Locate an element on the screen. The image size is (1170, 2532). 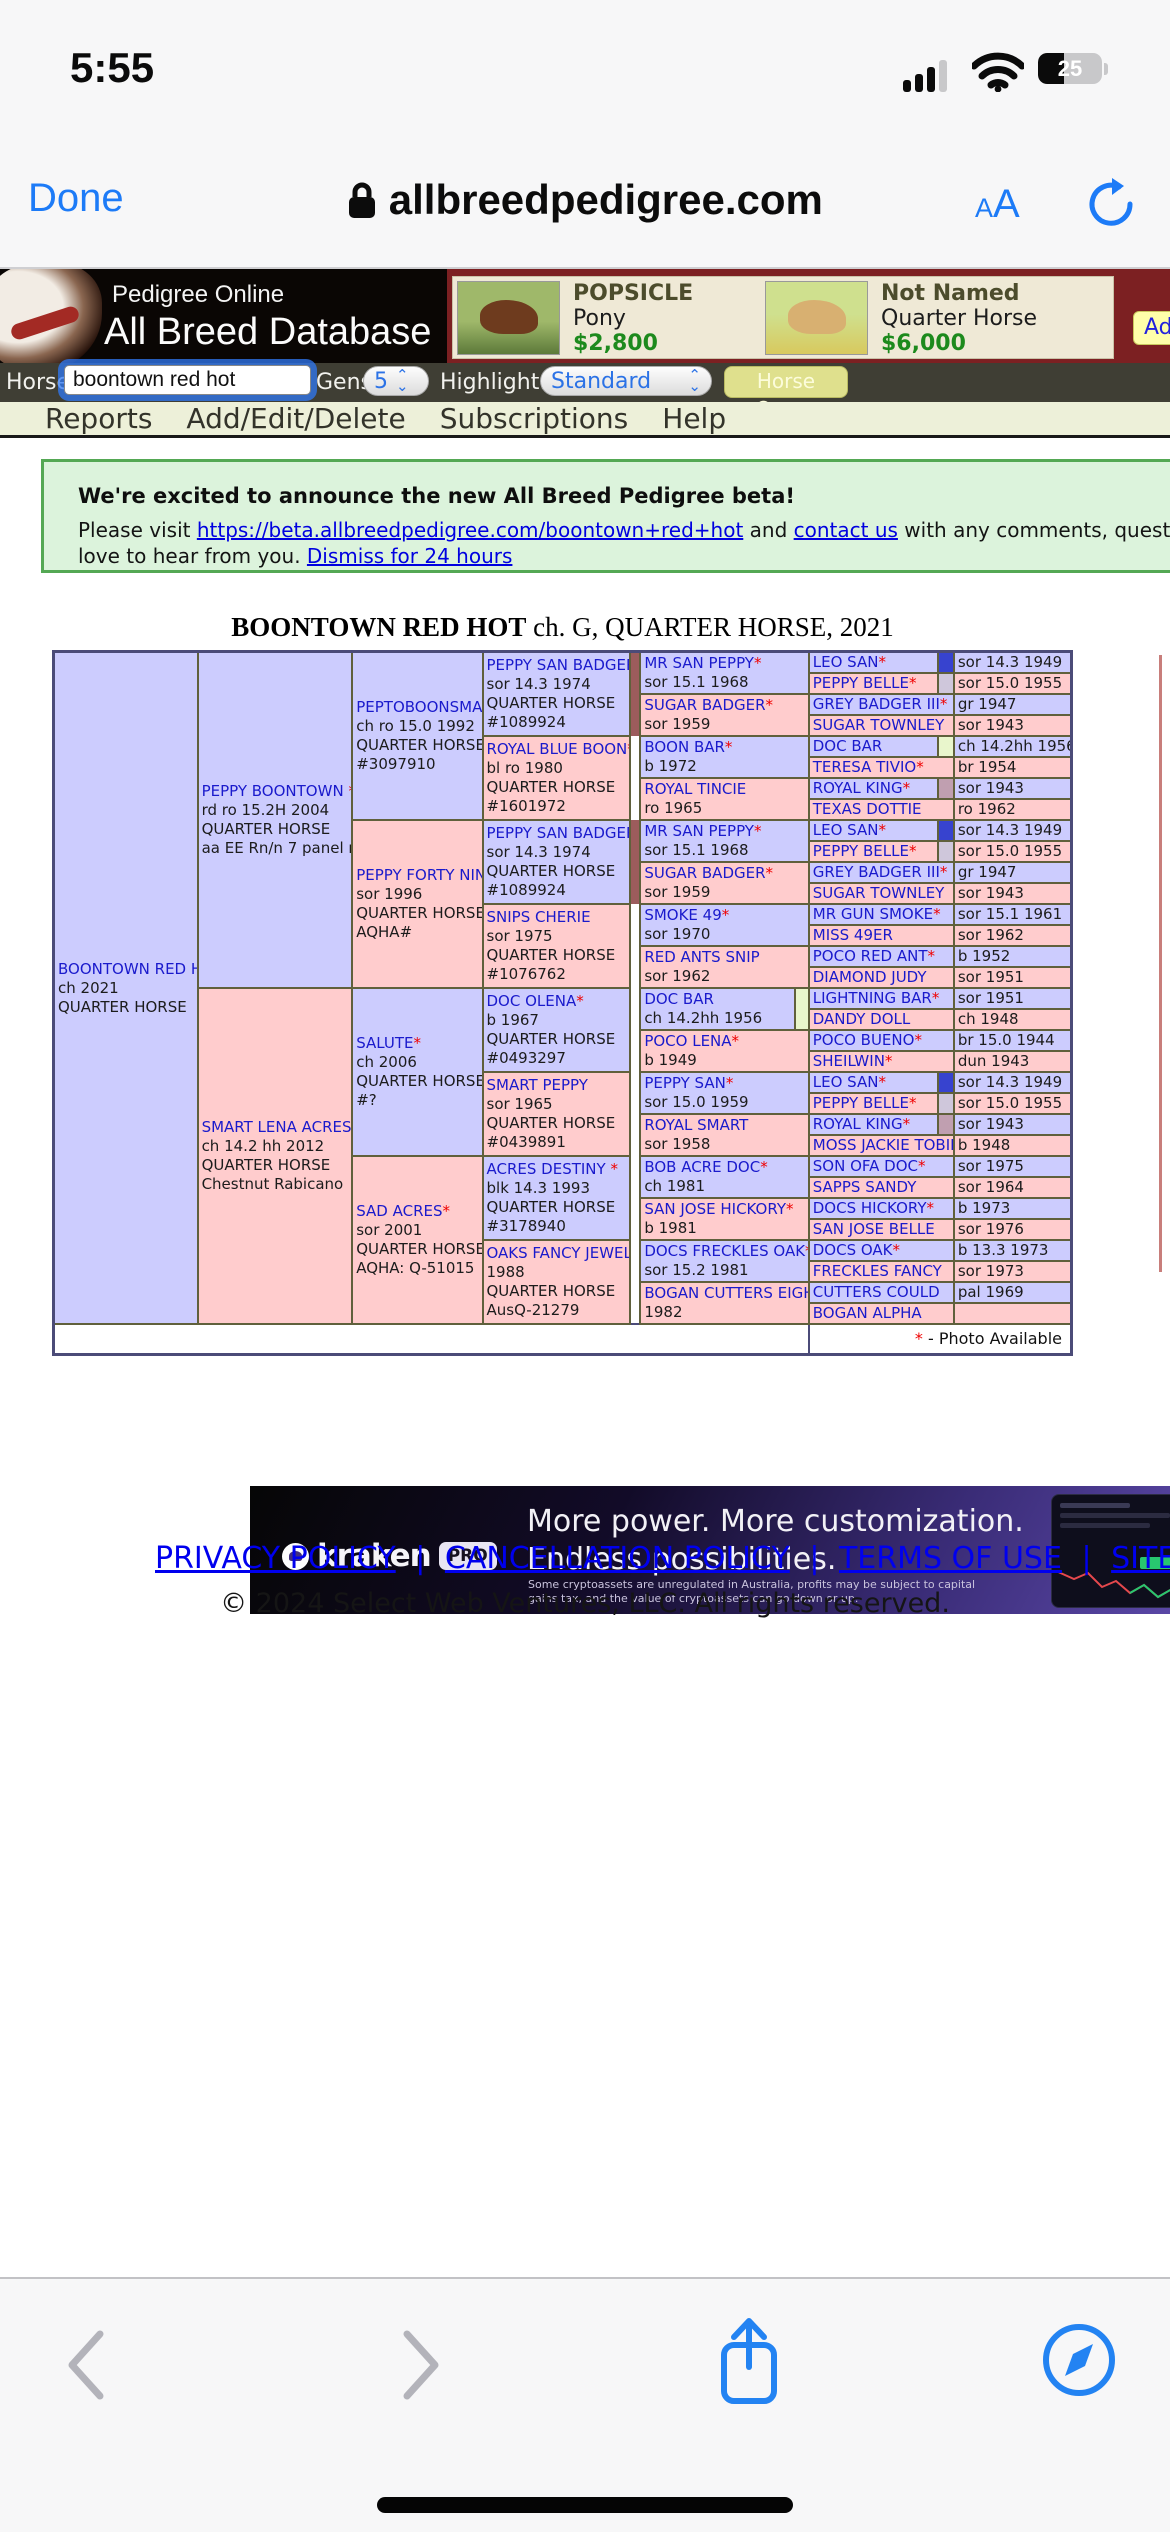
forward-button is located at coordinates (421, 2365).